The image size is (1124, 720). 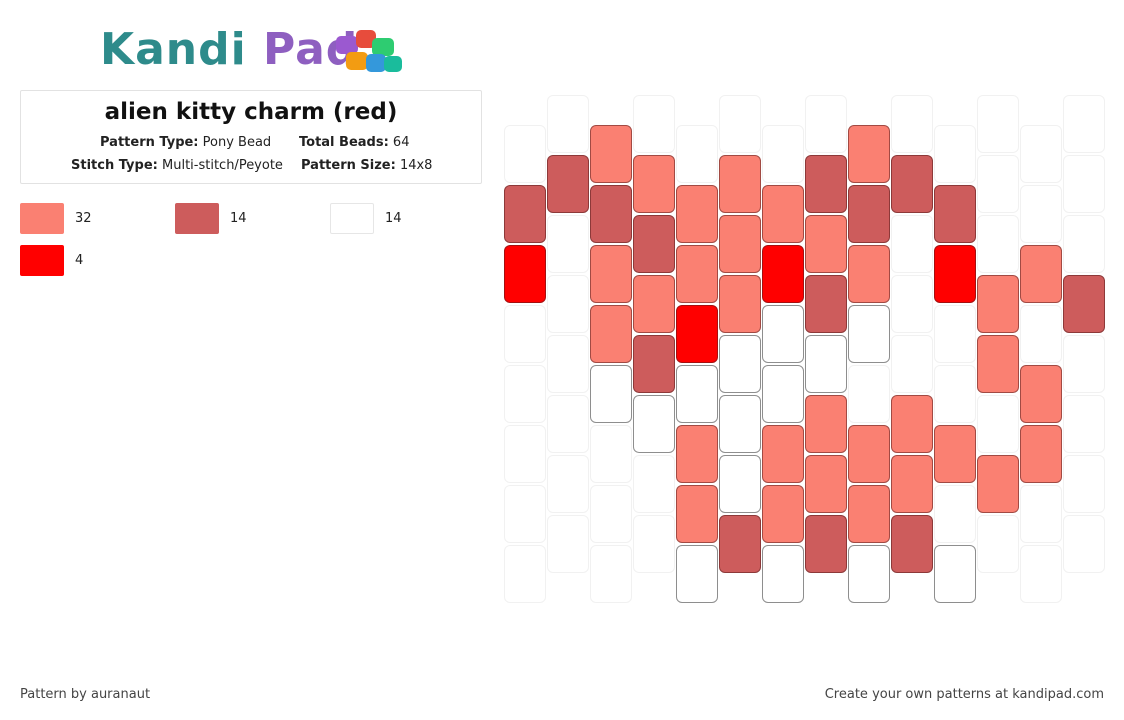 What do you see at coordinates (173, 49) in the screenshot?
I see `logo-word-kandi: Kandi` at bounding box center [173, 49].